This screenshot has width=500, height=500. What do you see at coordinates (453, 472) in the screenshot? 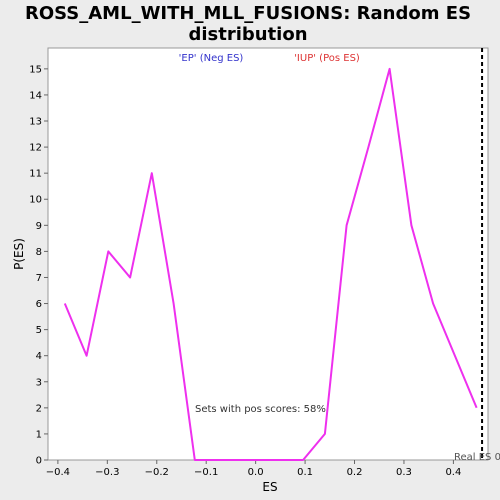
I see `x-tick-label: 0.4` at bounding box center [453, 472].